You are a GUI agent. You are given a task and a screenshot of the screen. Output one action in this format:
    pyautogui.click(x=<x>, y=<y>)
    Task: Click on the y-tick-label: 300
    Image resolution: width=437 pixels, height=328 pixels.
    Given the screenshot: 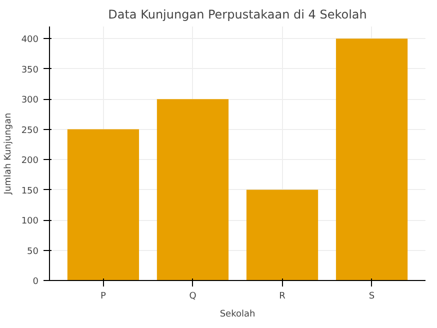 What is the action you would take?
    pyautogui.click(x=30, y=101)
    